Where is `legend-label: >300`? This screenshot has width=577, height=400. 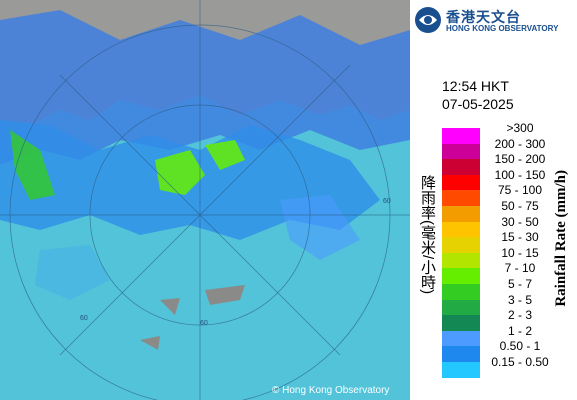 legend-label: >300 is located at coordinates (520, 128).